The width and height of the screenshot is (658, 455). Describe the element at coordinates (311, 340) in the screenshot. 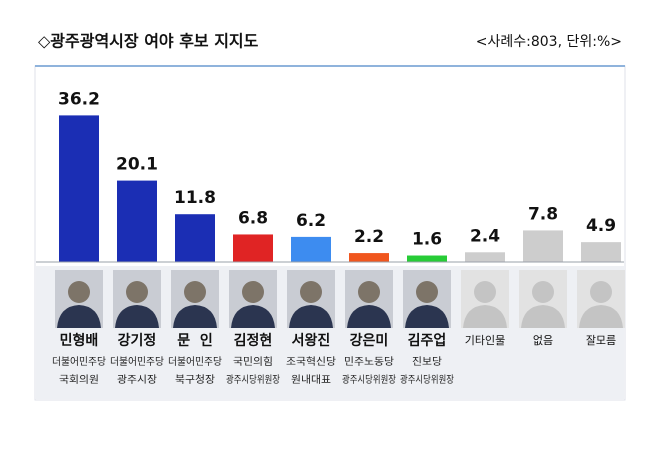

I see `candidate-name: 서왕진` at that location.